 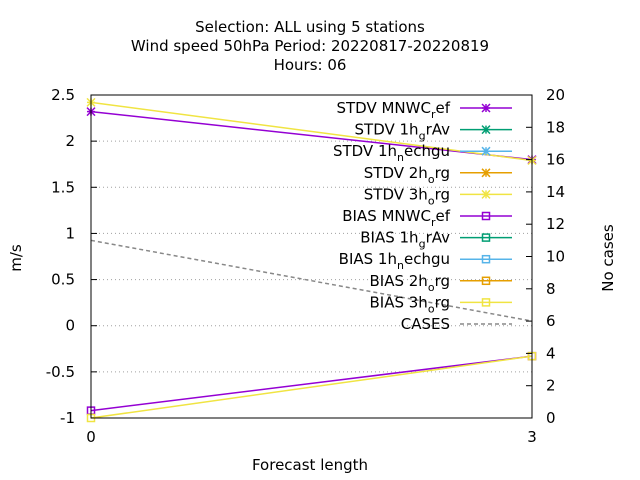 What do you see at coordinates (555, 192) in the screenshot?
I see `y2-tick-label: 14` at bounding box center [555, 192].